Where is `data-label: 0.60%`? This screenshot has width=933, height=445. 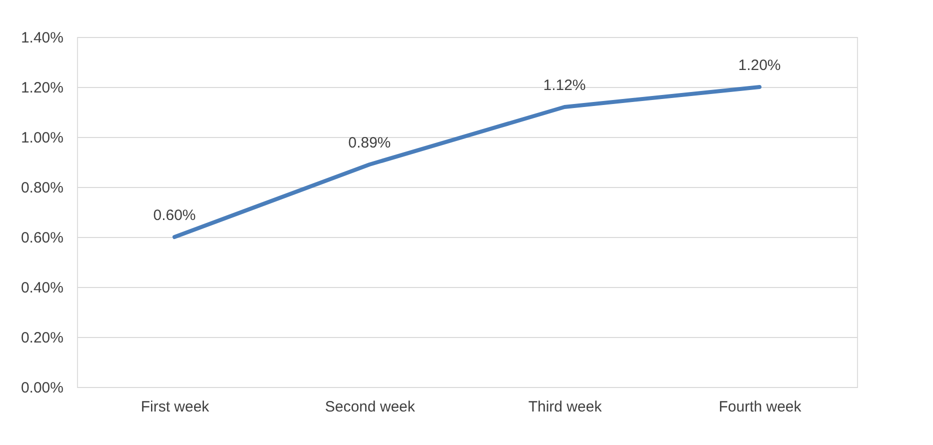
data-label: 0.60% is located at coordinates (174, 215).